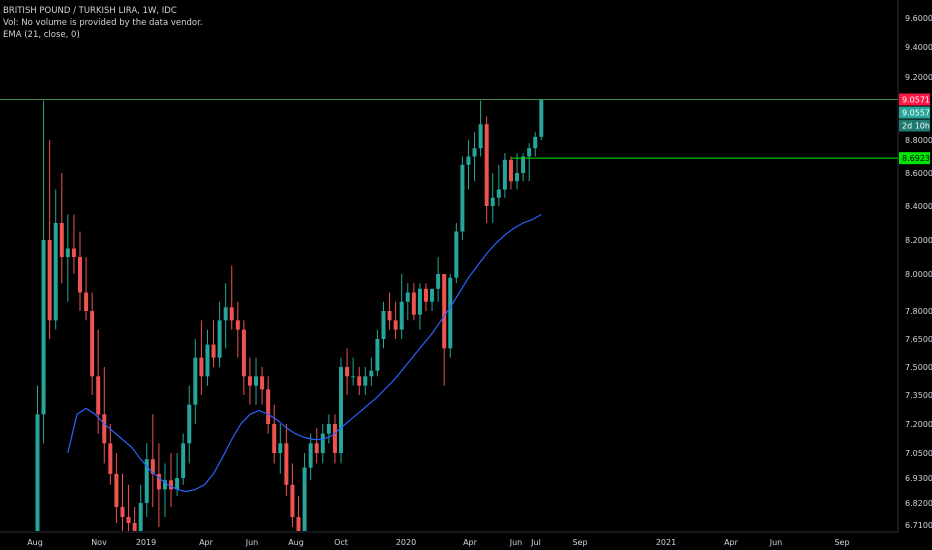  Describe the element at coordinates (916, 126) in the screenshot. I see `countdown-badge: 2d 10h` at that location.